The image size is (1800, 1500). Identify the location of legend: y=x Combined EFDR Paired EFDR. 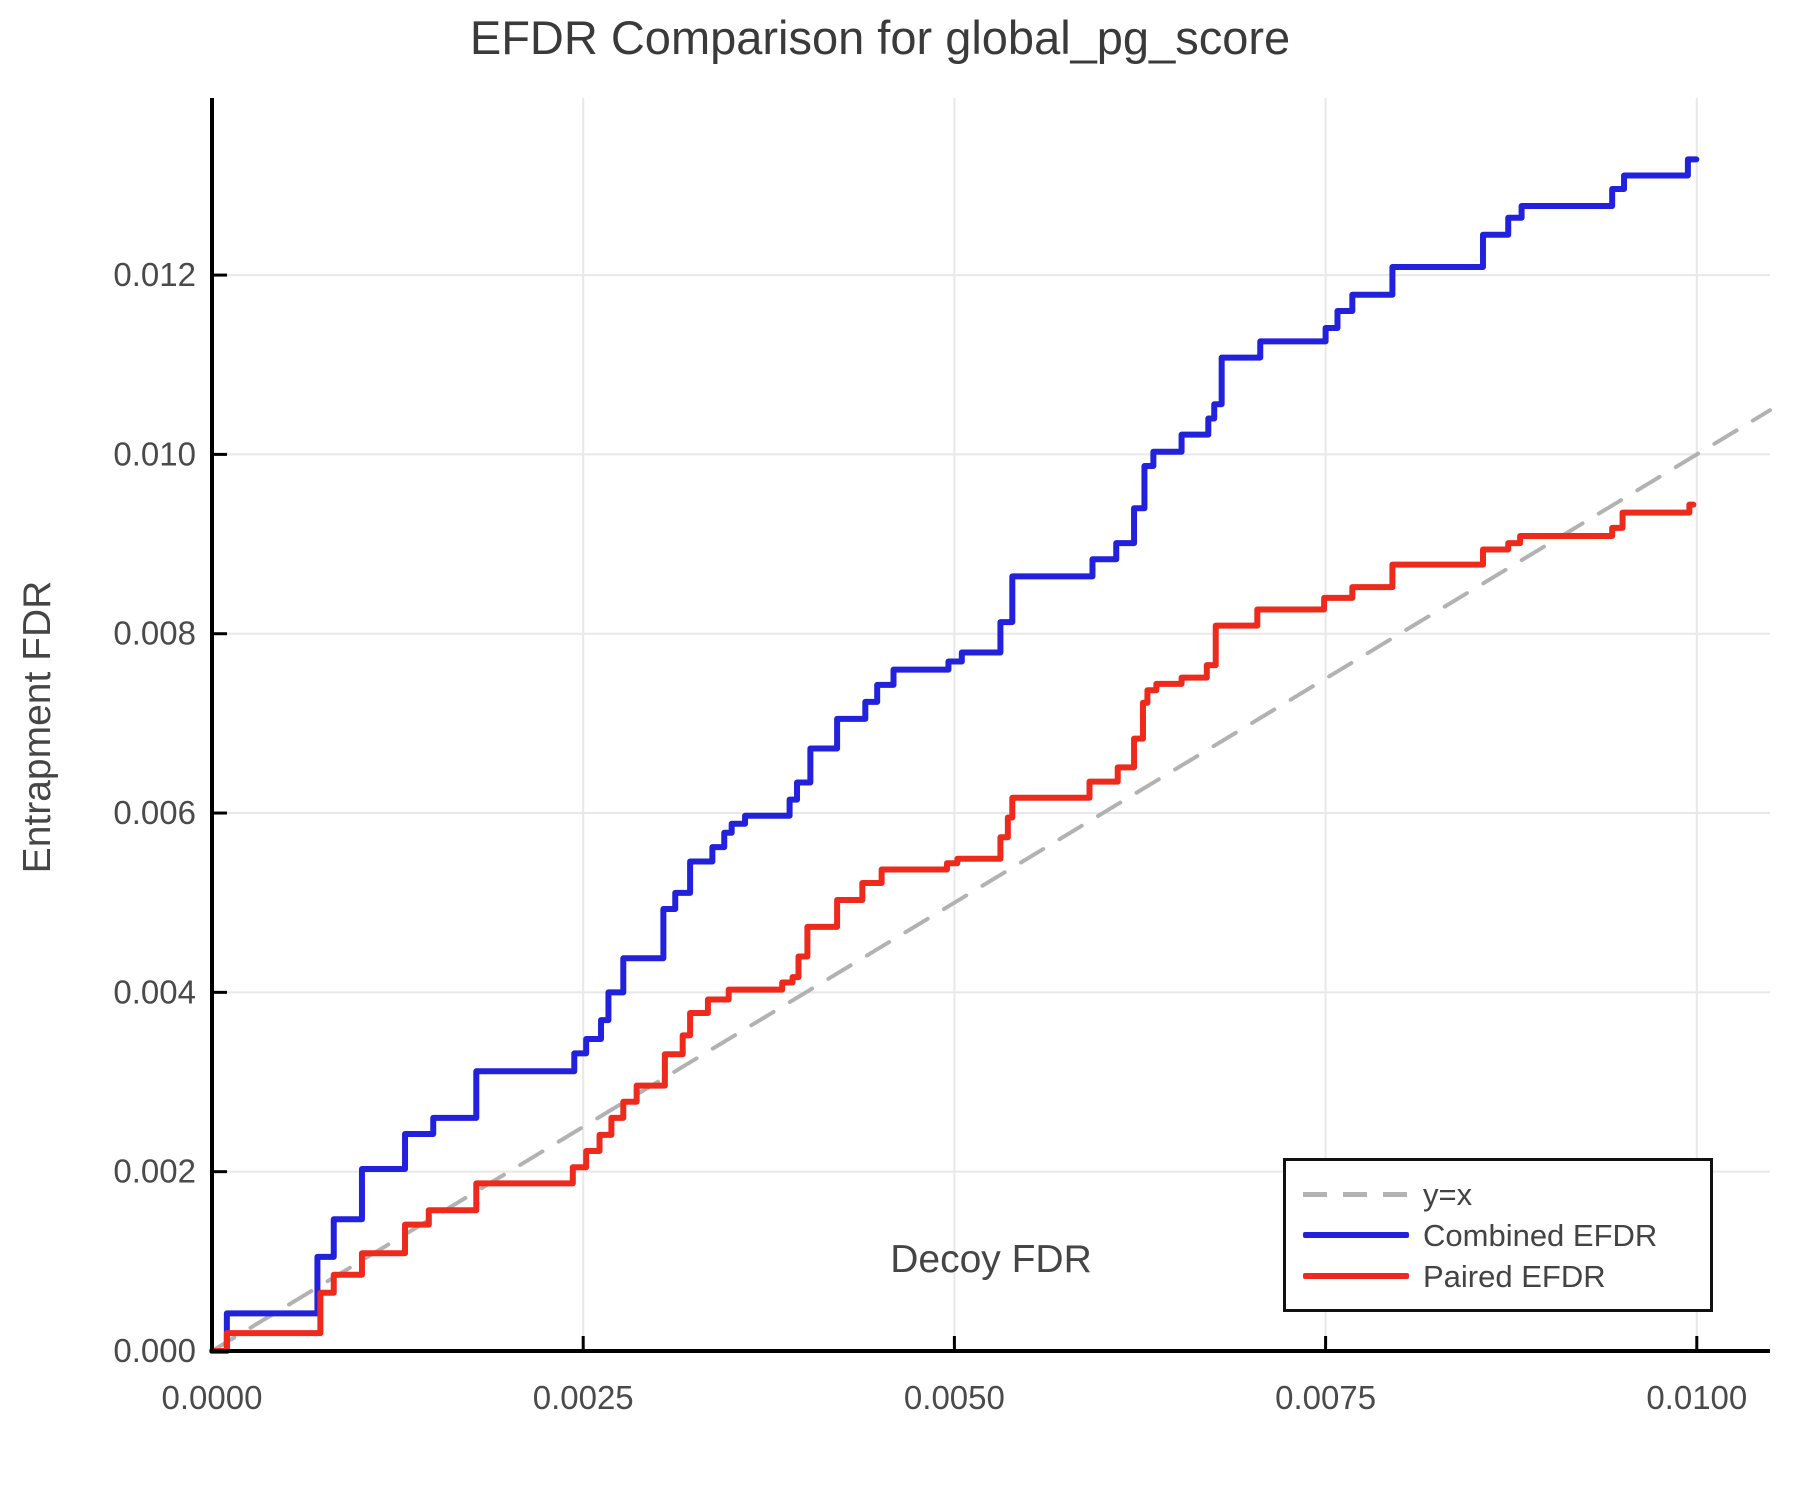
(1498, 1235).